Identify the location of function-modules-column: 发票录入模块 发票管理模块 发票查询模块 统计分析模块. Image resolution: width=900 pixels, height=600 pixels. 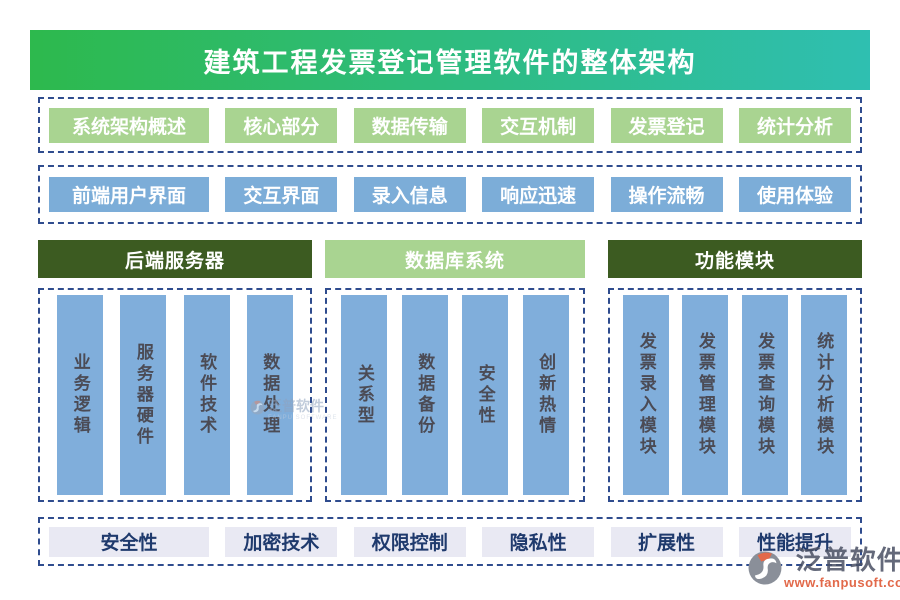
(735, 395).